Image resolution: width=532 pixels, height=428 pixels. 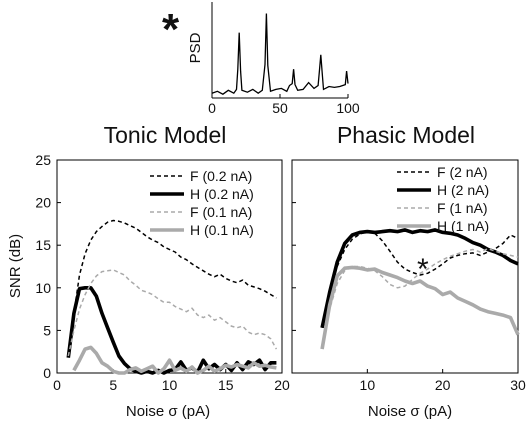 What do you see at coordinates (113, 385) in the screenshot?
I see `tonic-x-tick-label: 5` at bounding box center [113, 385].